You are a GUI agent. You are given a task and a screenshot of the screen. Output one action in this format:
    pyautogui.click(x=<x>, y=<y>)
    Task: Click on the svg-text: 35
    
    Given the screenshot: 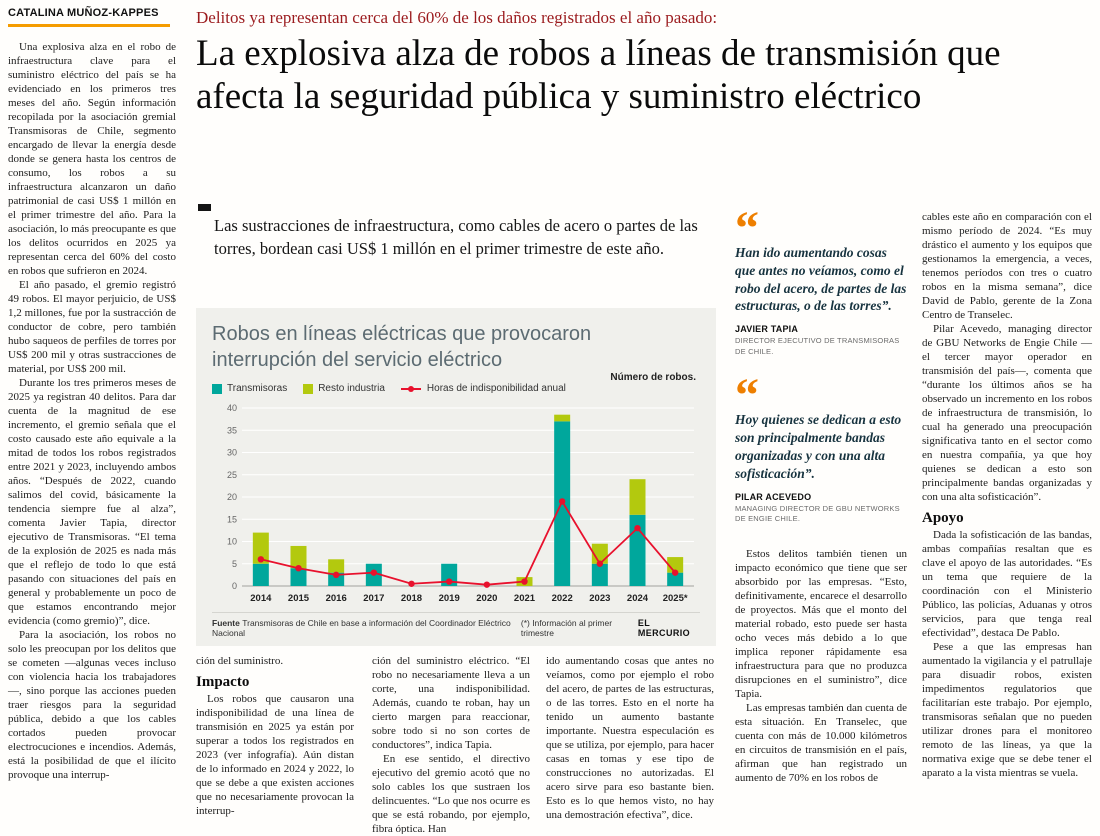 What is the action you would take?
    pyautogui.click(x=232, y=430)
    